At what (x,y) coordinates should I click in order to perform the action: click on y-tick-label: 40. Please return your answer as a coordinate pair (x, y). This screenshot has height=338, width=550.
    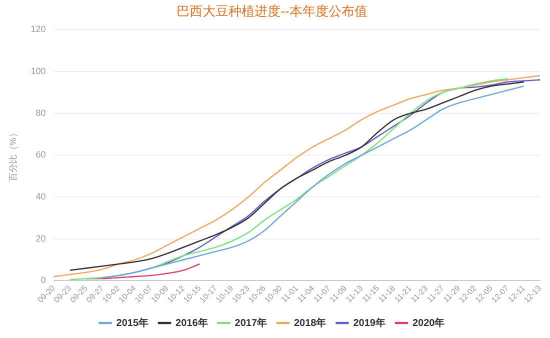
    Looking at the image, I should click on (41, 197).